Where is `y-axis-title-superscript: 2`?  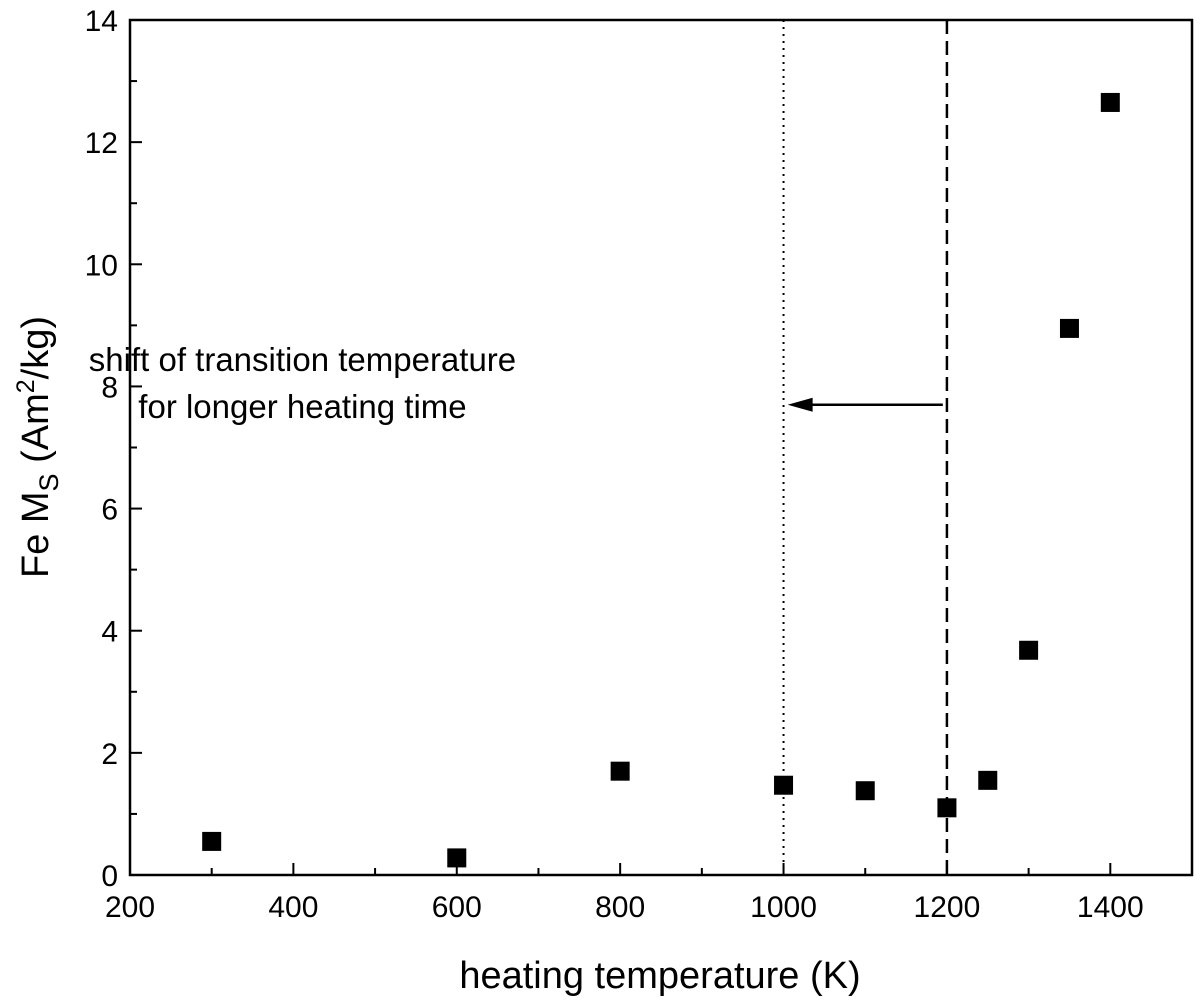 y-axis-title-superscript: 2 is located at coordinates (26, 386).